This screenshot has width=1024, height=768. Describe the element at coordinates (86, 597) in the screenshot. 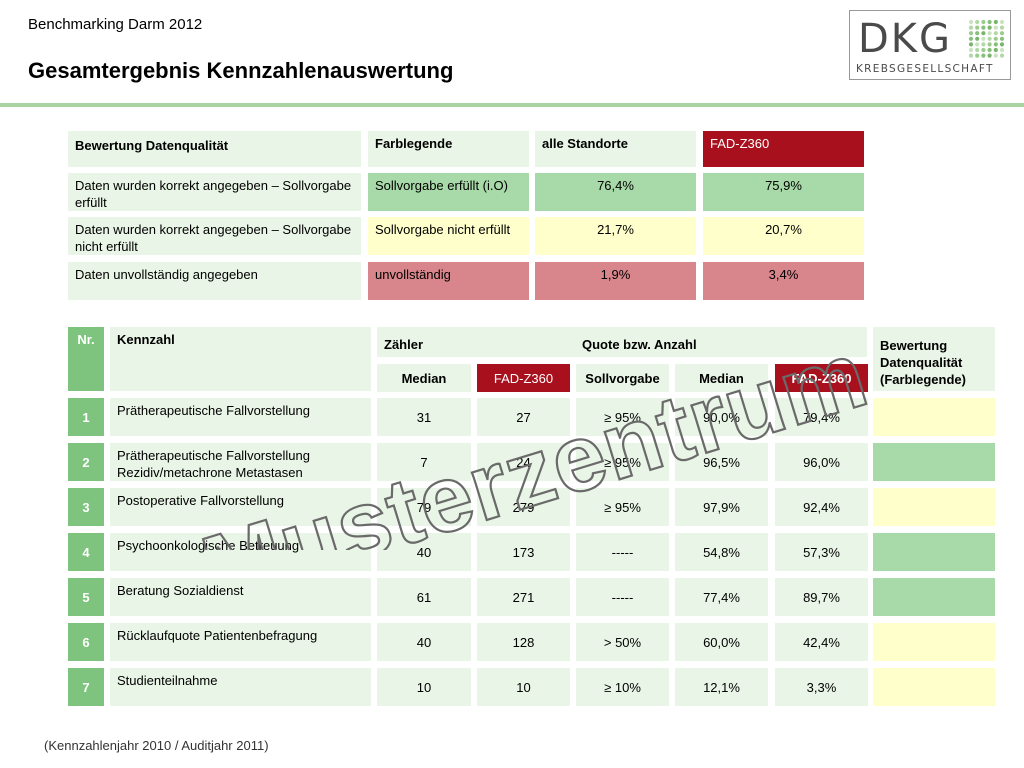

I see `row-number: 5` at that location.